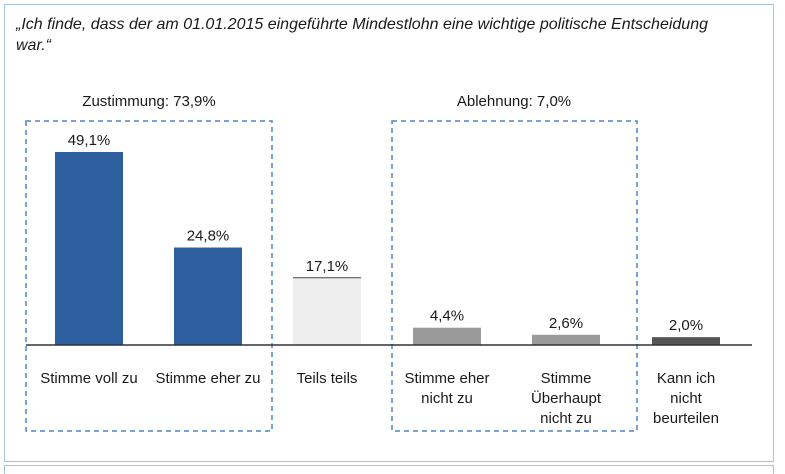 The height and width of the screenshot is (474, 785). What do you see at coordinates (208, 236) in the screenshot?
I see `value-label-1: 24,8%` at bounding box center [208, 236].